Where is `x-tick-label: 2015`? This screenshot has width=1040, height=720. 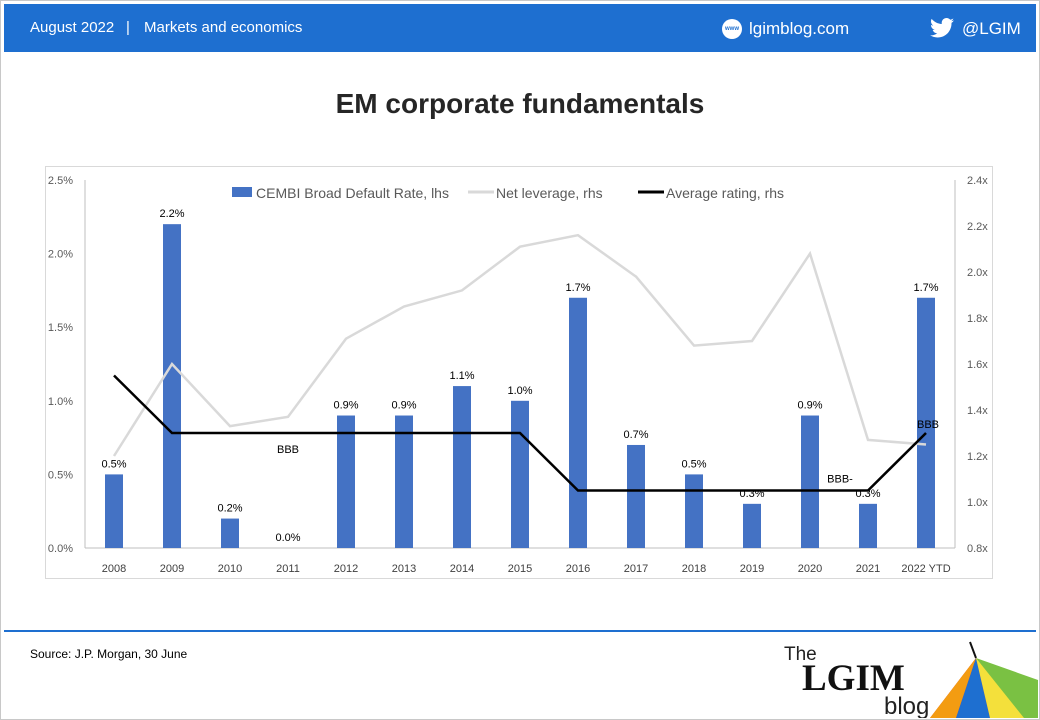
x-tick-label: 2015 is located at coordinates (520, 569).